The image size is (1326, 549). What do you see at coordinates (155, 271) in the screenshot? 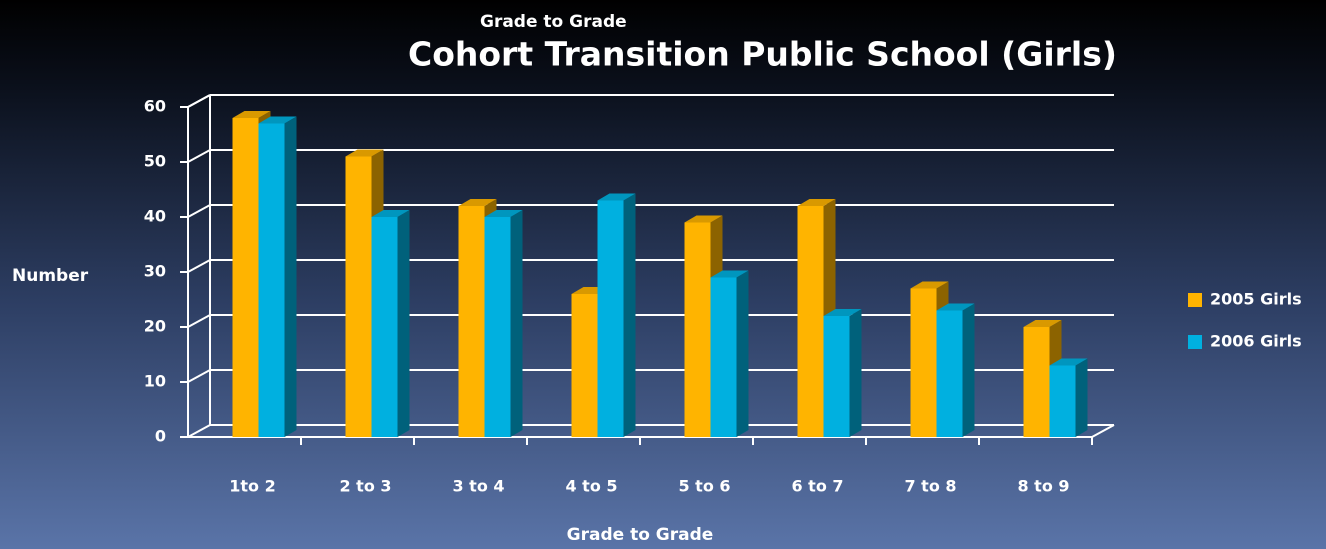
I see `y-tick-label: 30` at bounding box center [155, 271].